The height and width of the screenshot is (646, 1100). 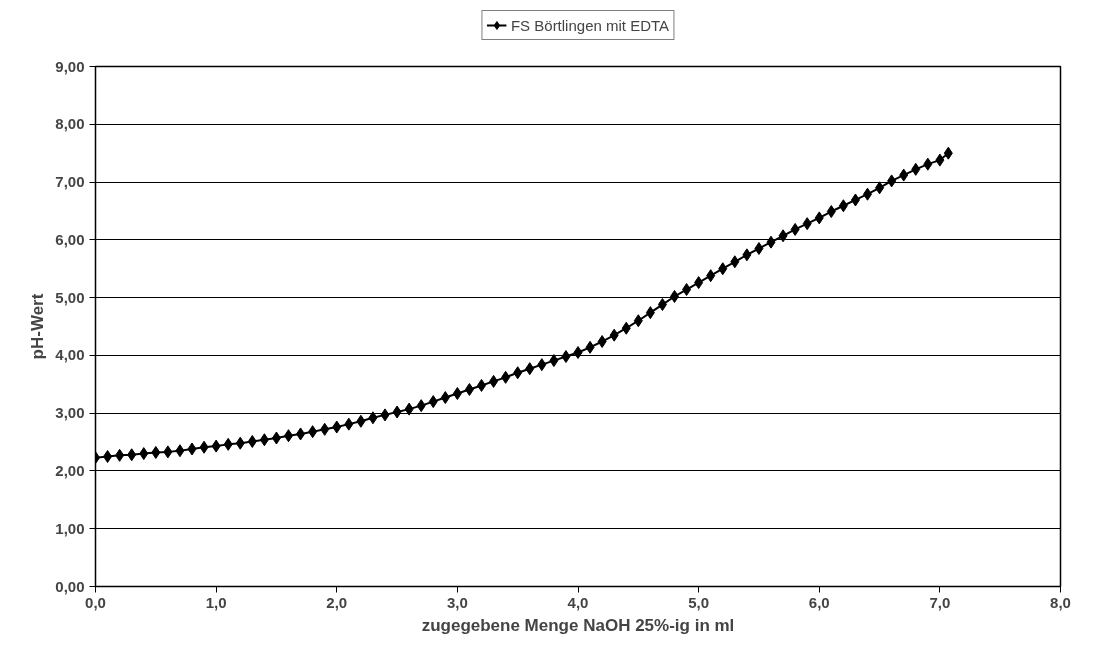 I want to click on y-tick-label: 7,00, so click(x=70, y=182).